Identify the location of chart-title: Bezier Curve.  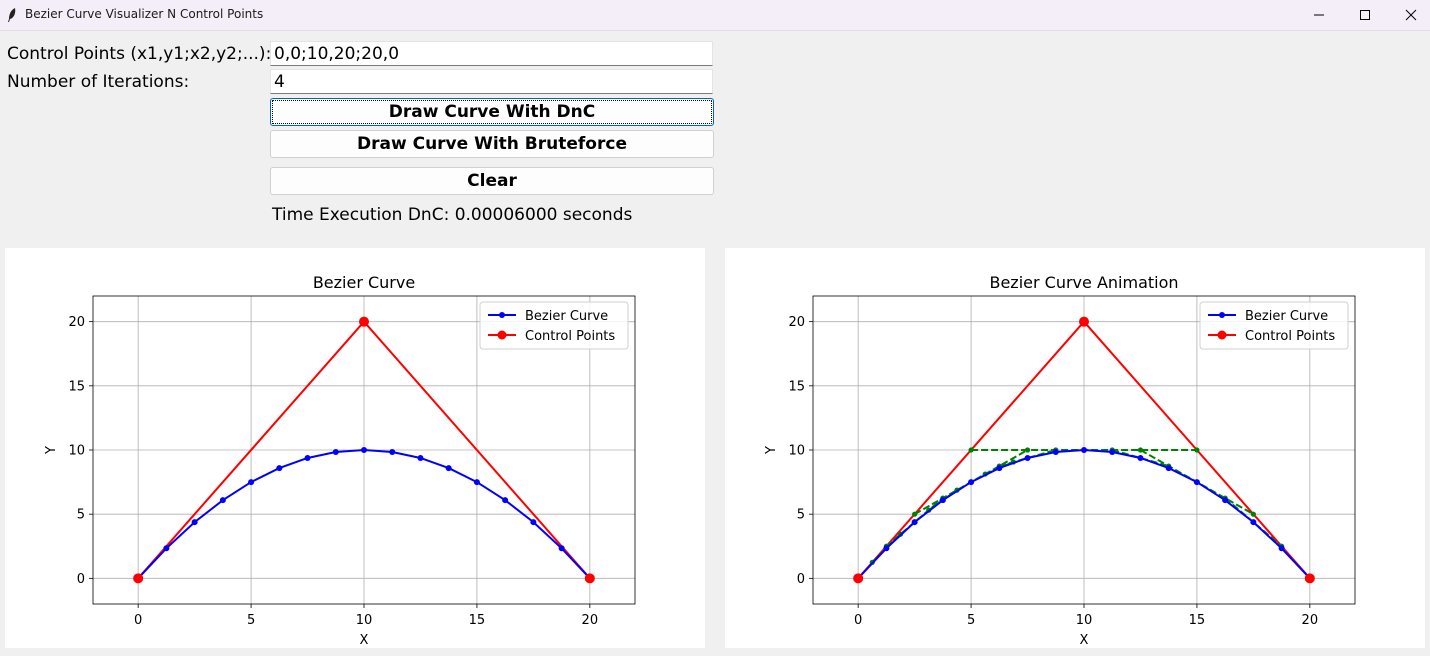
(364, 282).